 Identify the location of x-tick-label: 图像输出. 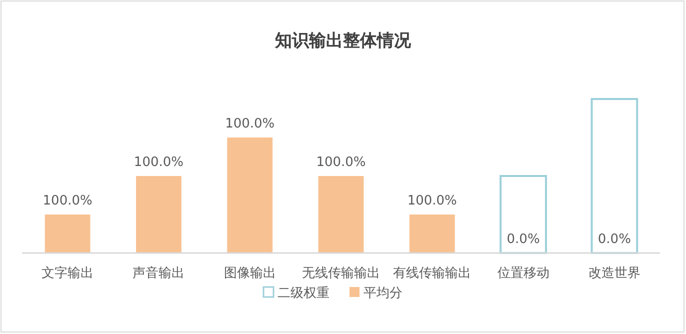
(250, 273).